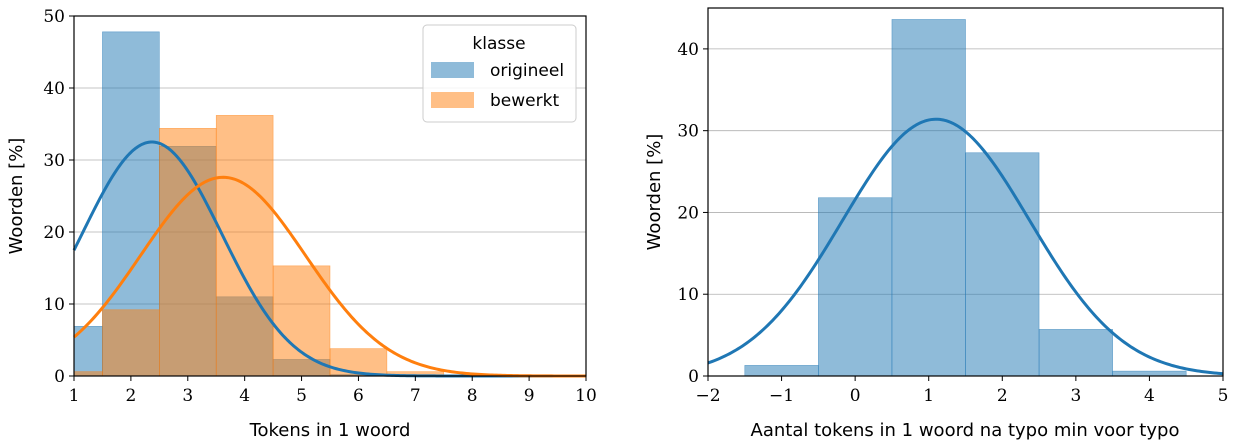 The image size is (1236, 447). What do you see at coordinates (452, 100) in the screenshot?
I see `legend-swatch-bewerkt` at bounding box center [452, 100].